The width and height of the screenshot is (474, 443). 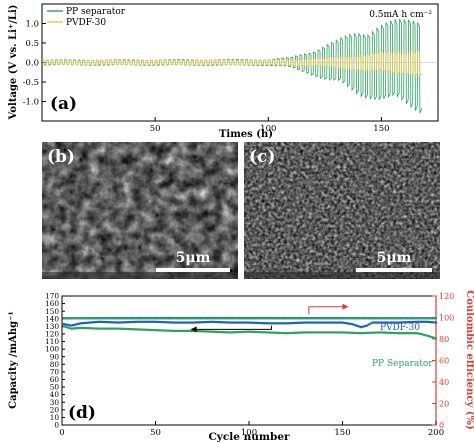 What do you see at coordinates (55, 371) in the screenshot?
I see `panel-d-y-tick-label: 70` at bounding box center [55, 371].